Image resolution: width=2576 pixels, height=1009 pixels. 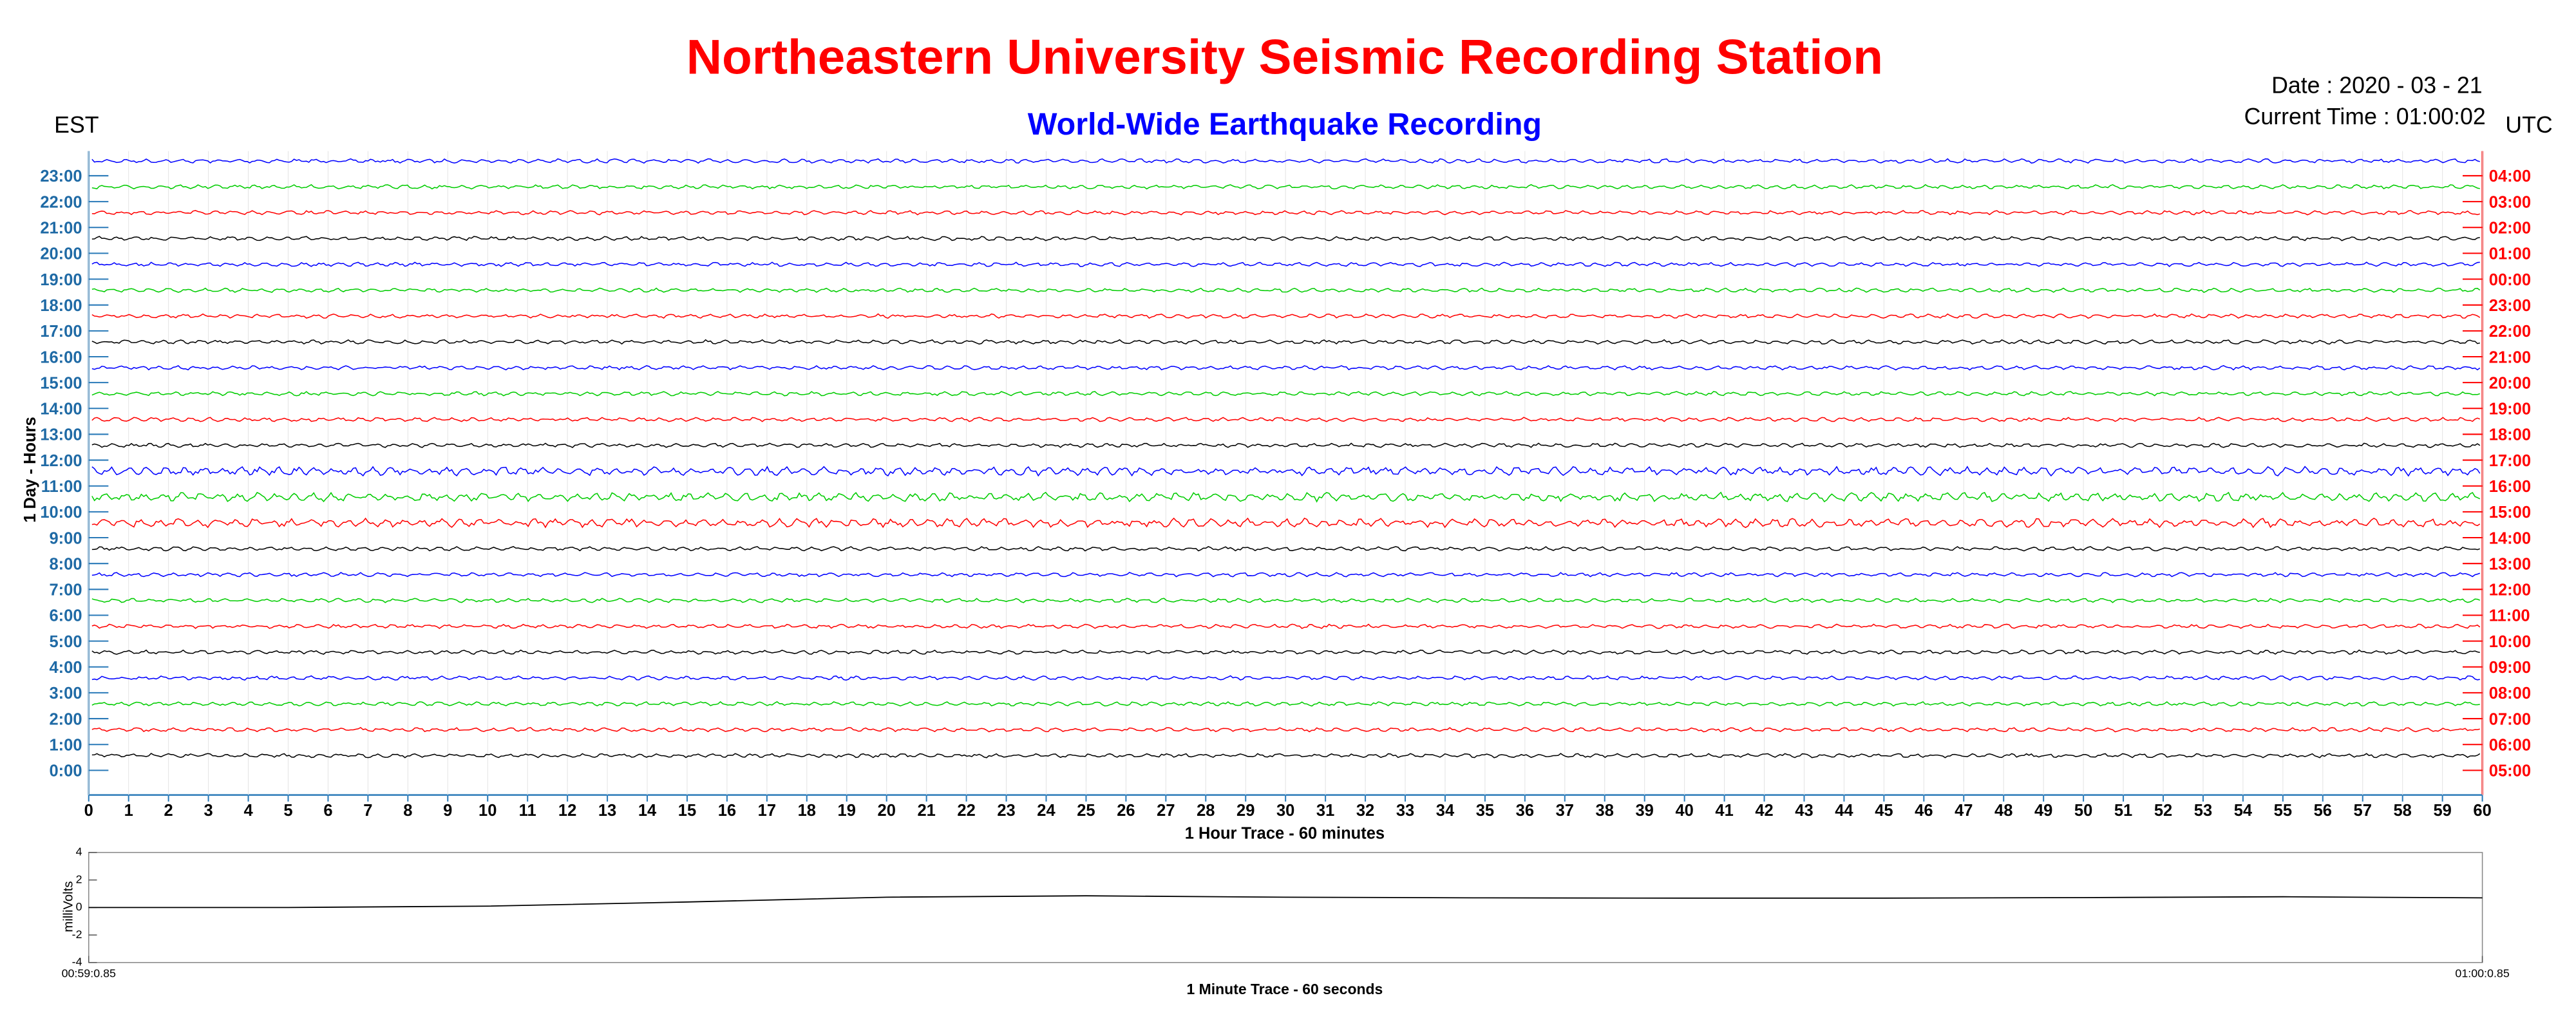 What do you see at coordinates (89, 973) in the screenshot?
I see `x-tick-label: 00:59:0.85` at bounding box center [89, 973].